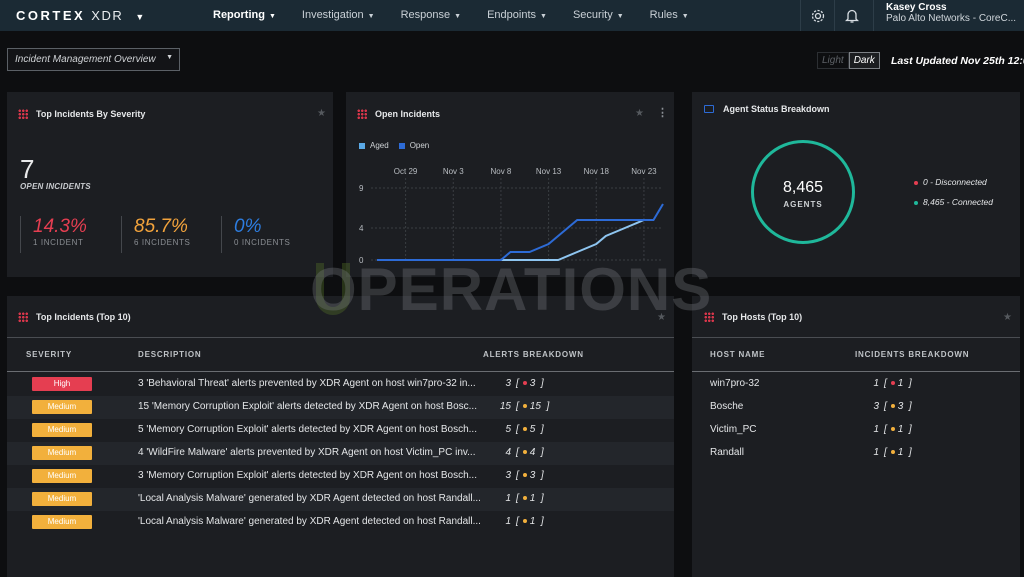 The height and width of the screenshot is (577, 1024). I want to click on alerts-breakdown: 1 [1 ], so click(518, 498).